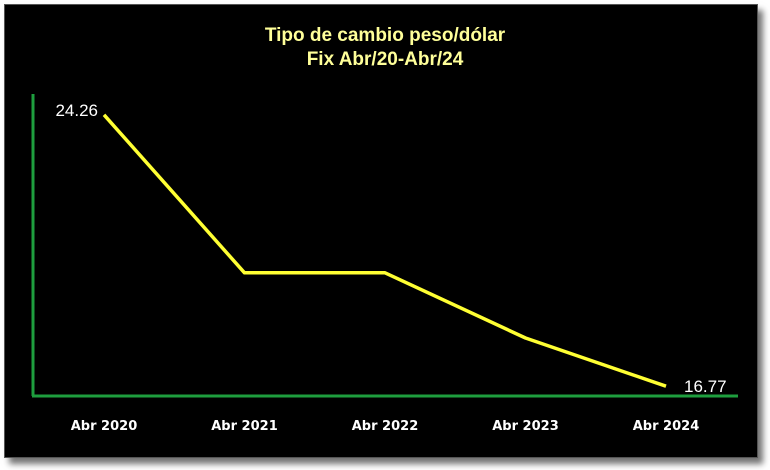 The width and height of the screenshot is (770, 470). Describe the element at coordinates (76, 110) in the screenshot. I see `data-label-first: 24.26` at that location.